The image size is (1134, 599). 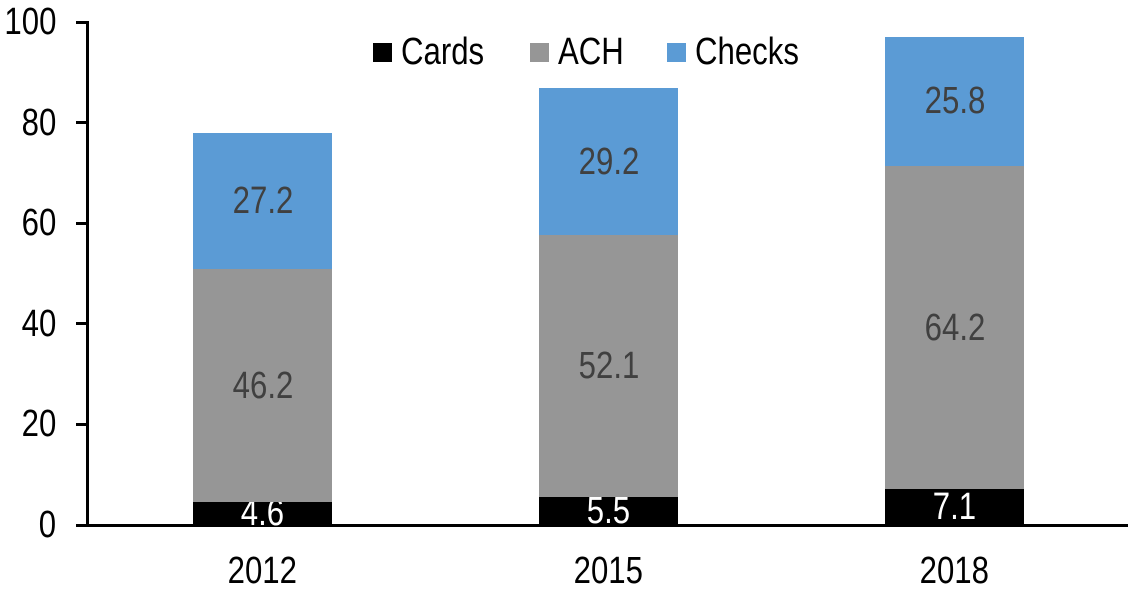 I want to click on bar-segment-cards-2018, so click(x=954, y=507).